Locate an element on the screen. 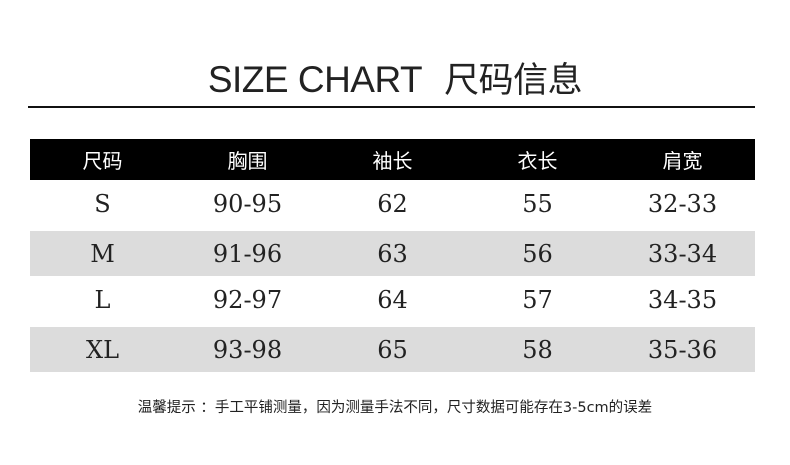 The image size is (790, 465). page-title: SIZE CHART 尺码信息 is located at coordinates (395, 77).